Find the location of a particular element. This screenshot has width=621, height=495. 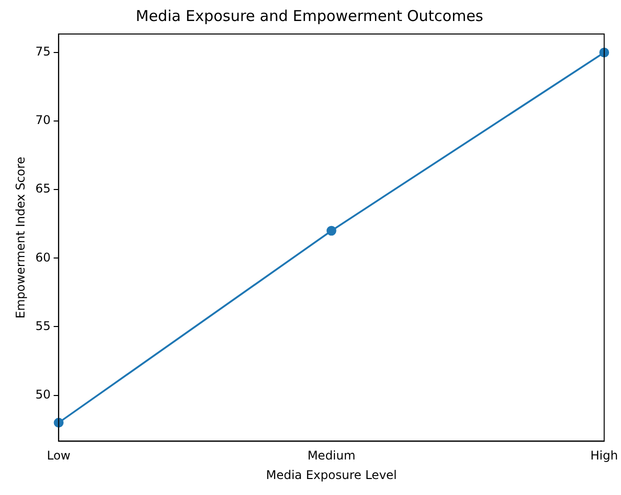

y-tick-label: 65 is located at coordinates (43, 189).